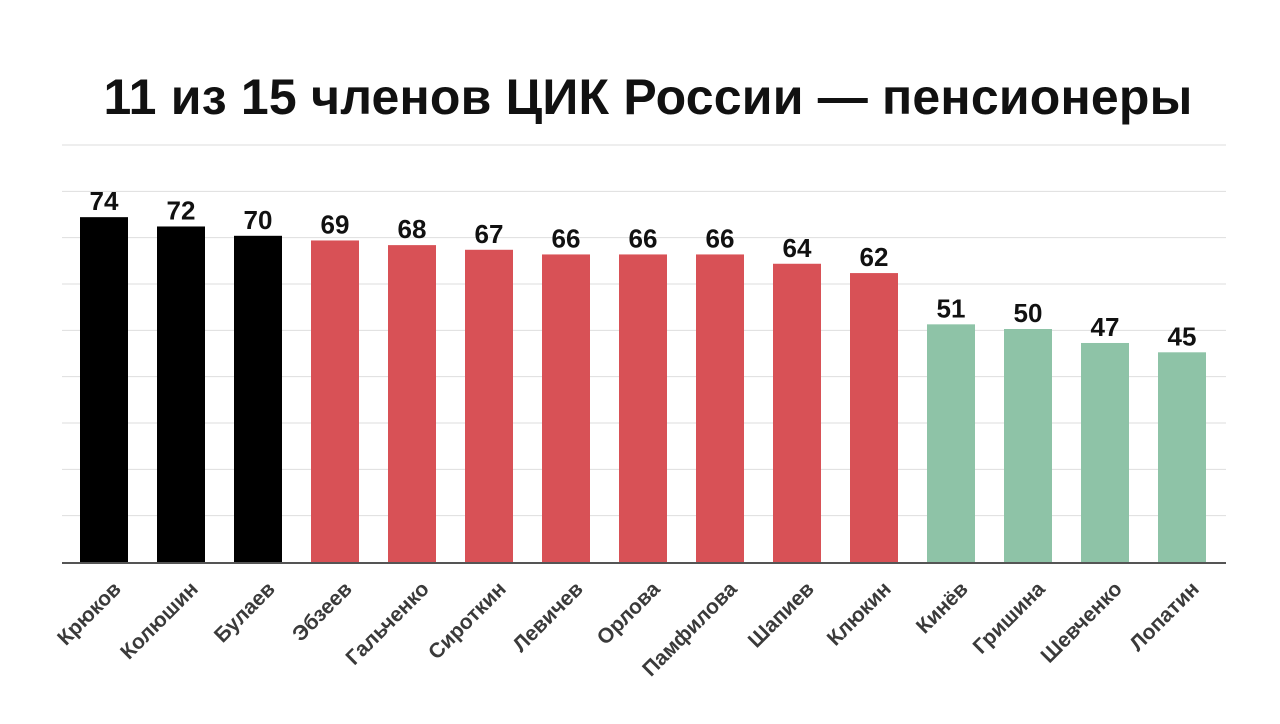 This screenshot has height=724, width=1280. Describe the element at coordinates (245, 612) in the screenshot. I see `category-label: Булаев` at that location.